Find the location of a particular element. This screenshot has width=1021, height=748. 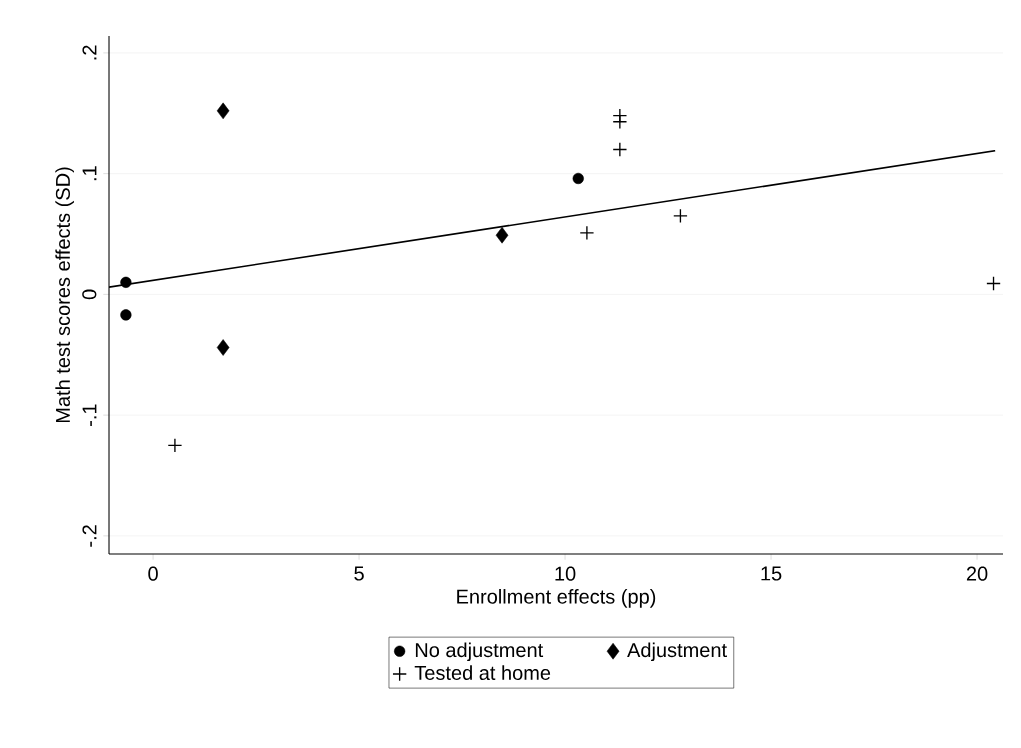

y-tick-label: .1 is located at coordinates (89, 173).